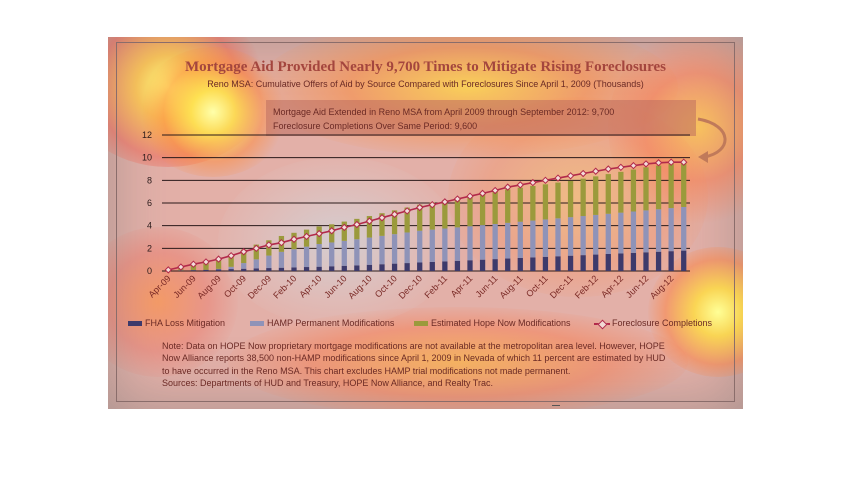  I want to click on y-tick-label: 12, so click(147, 135).